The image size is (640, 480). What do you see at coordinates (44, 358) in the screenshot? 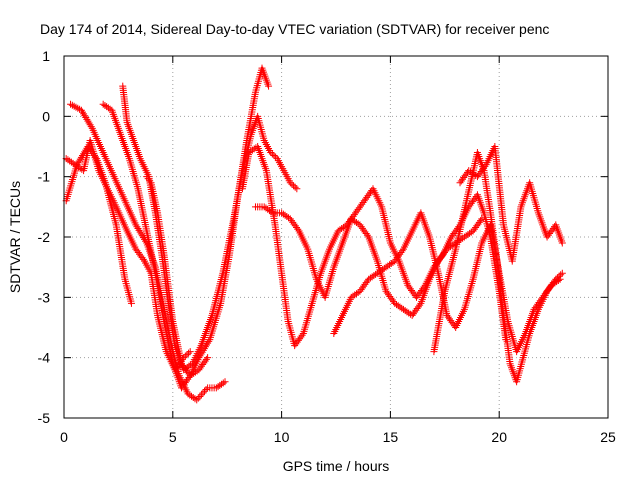
I see `y-tick-label: -4` at bounding box center [44, 358].